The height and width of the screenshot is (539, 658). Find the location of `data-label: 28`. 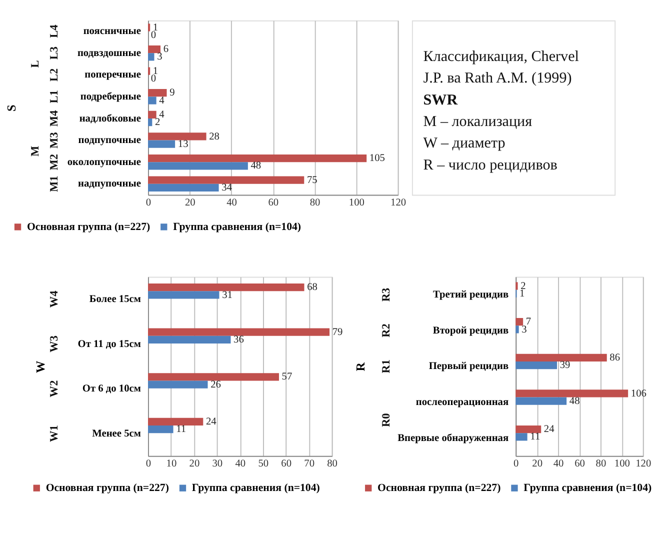

data-label: 28 is located at coordinates (214, 136).